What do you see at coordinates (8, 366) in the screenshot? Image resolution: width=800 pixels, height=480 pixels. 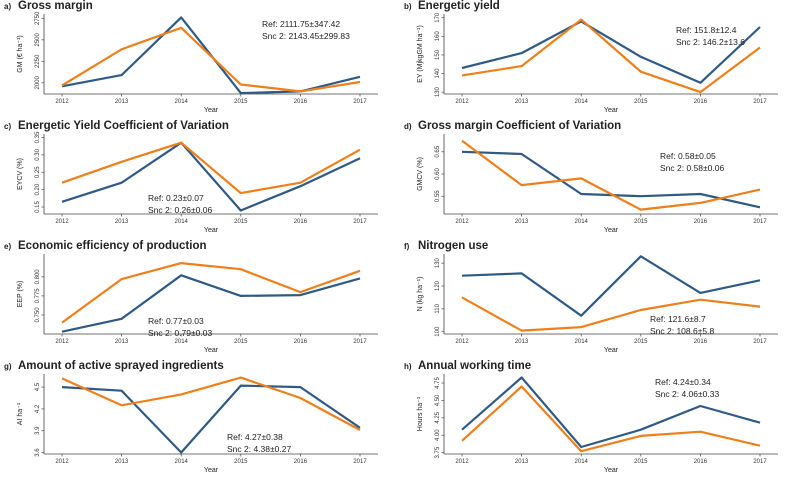 I see `panel-letter: g)` at bounding box center [8, 366].